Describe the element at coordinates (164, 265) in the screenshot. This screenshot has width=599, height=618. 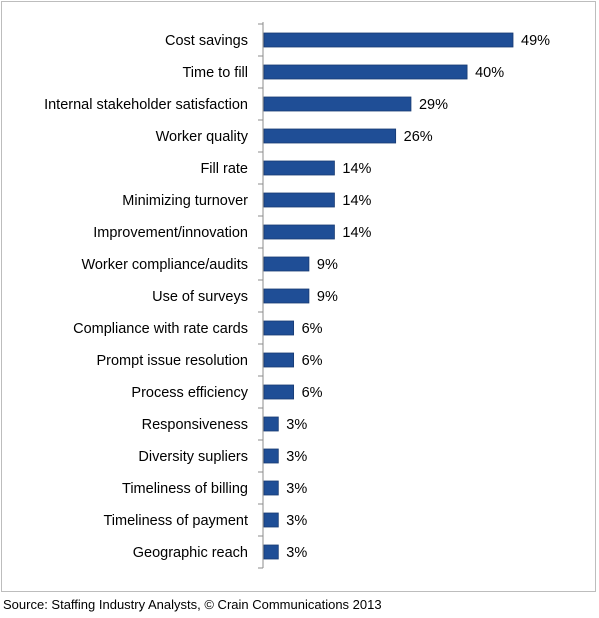
I see `category-label: Worker compliance/audits` at that location.